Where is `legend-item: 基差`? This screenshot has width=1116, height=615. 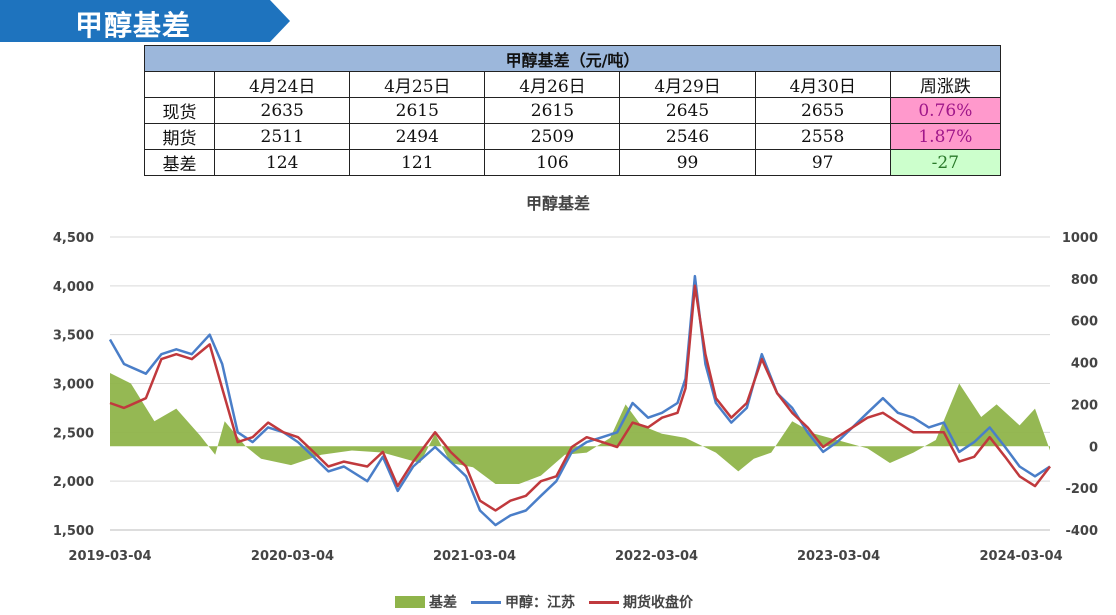 legend-item: 基差 is located at coordinates (426, 602).